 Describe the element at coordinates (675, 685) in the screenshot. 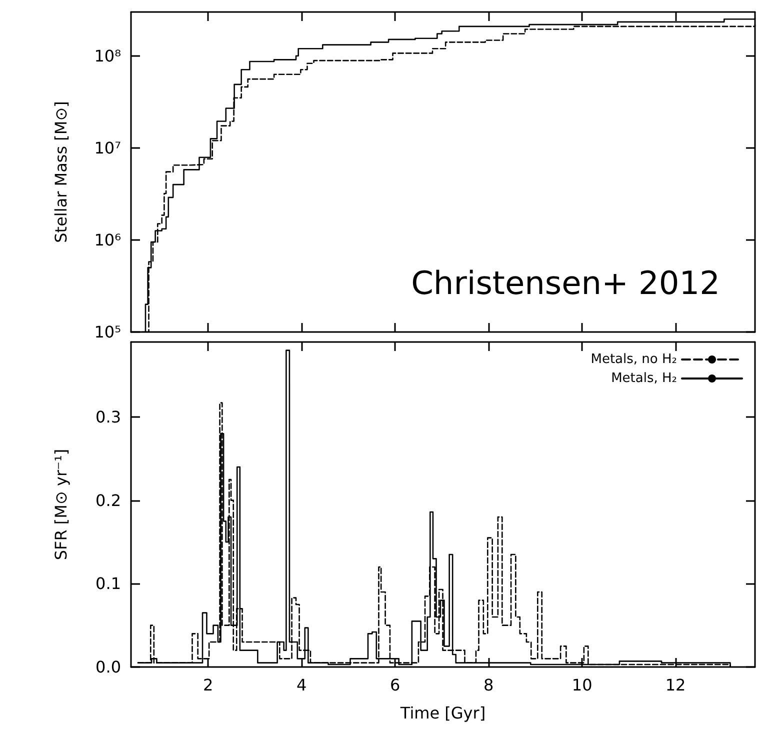

I see `x-tick-label: 12` at that location.